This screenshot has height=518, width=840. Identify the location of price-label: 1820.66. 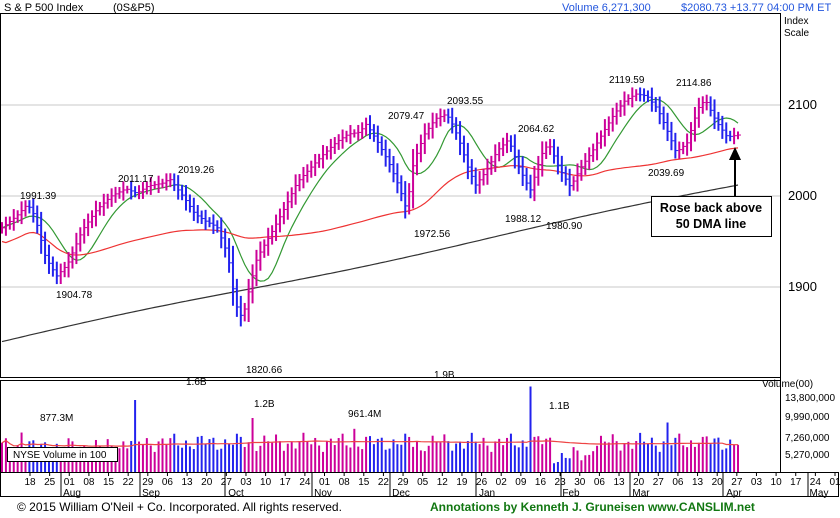
(264, 370).